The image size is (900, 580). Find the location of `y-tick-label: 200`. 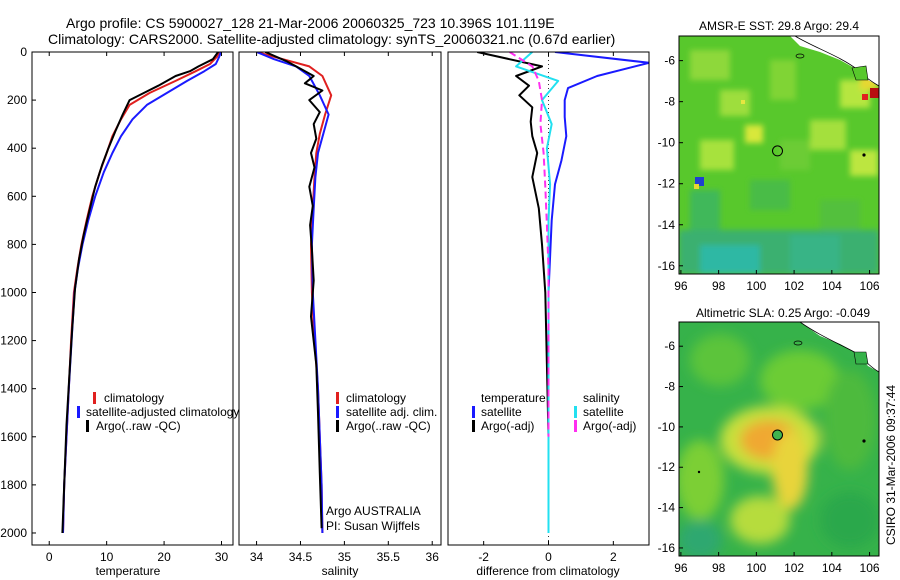

y-tick-label: 200 is located at coordinates (17, 100).